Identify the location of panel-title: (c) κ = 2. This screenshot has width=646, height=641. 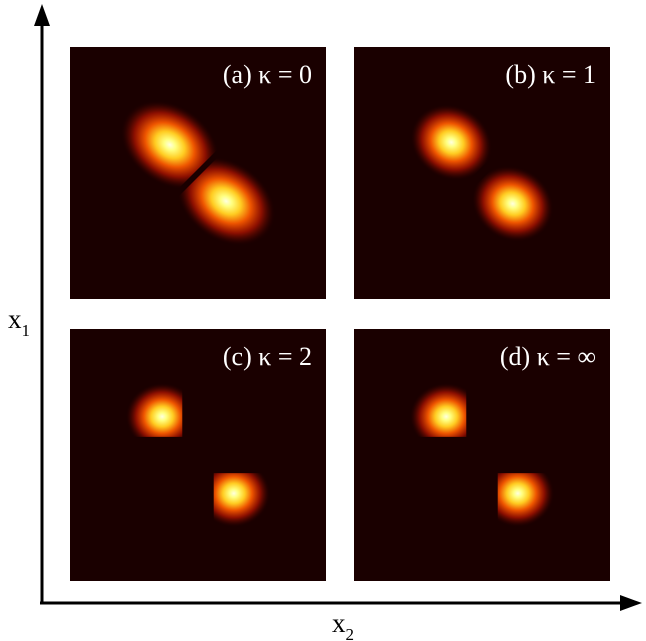
(267, 356).